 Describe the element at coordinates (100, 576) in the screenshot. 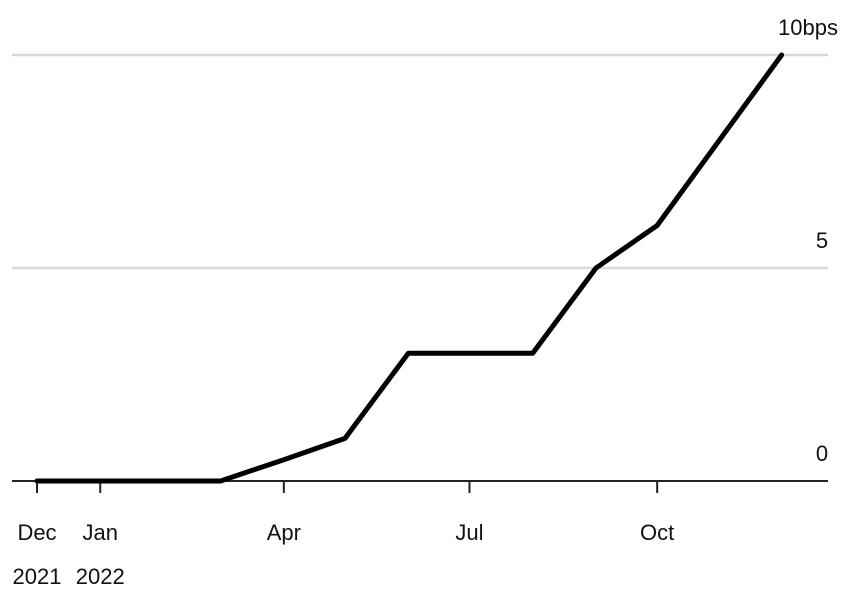

I see `x-tick-year-label: 2022` at that location.